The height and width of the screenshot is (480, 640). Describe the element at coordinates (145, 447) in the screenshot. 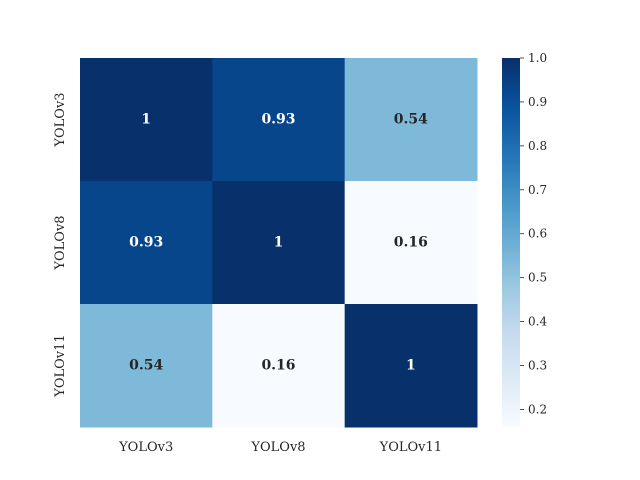

I see `x-tick-label: YOLOv3` at that location.